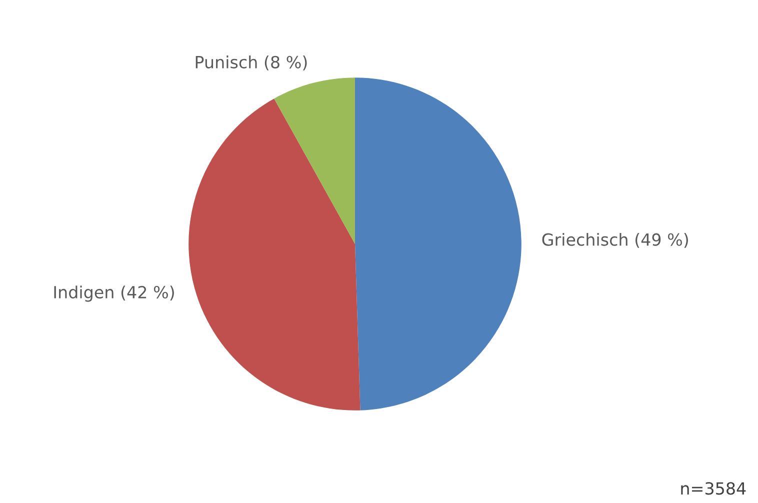 The image size is (758, 503). I want to click on slice-label: Griechisch (49 %), so click(615, 240).